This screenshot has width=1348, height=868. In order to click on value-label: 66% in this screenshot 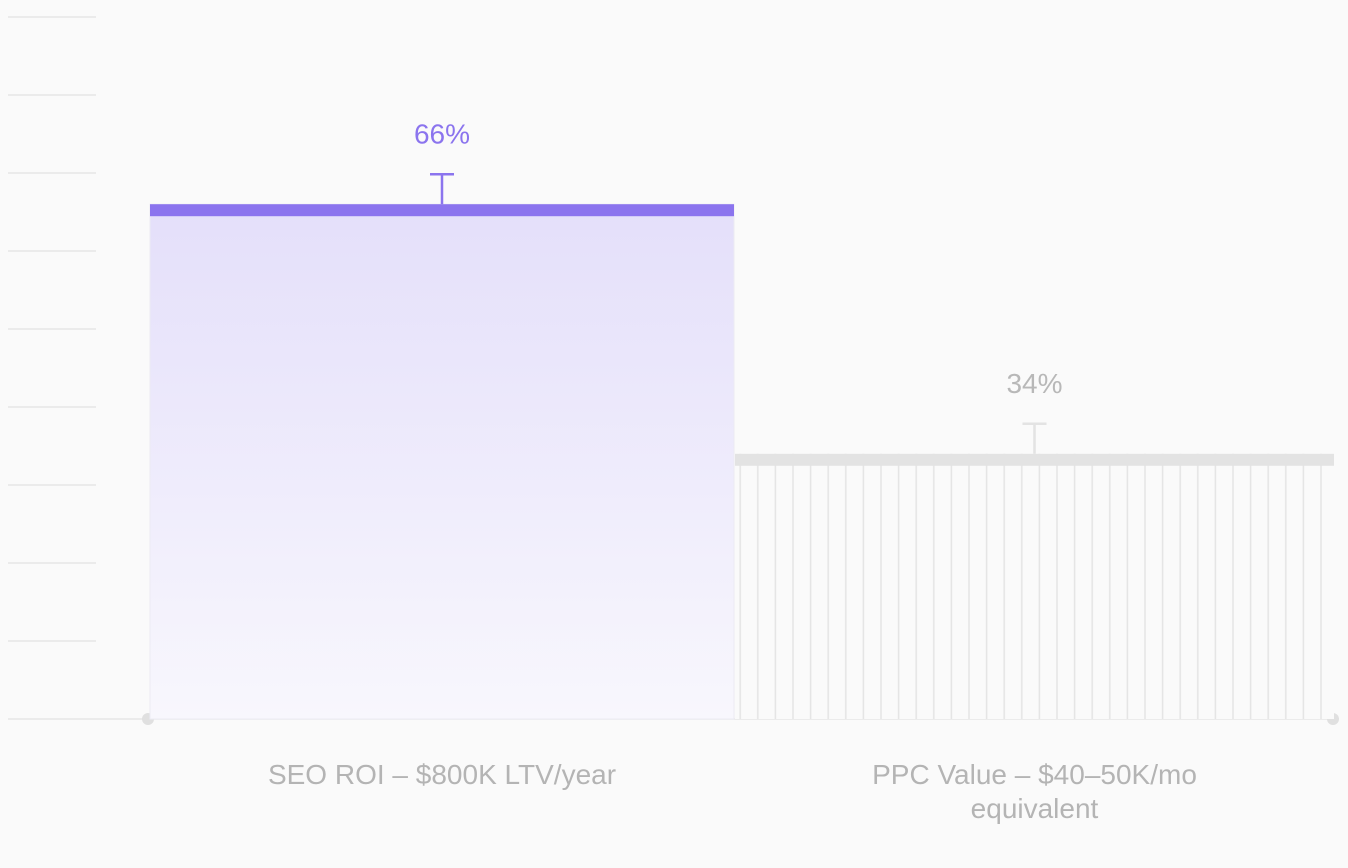, I will do `click(442, 134)`.